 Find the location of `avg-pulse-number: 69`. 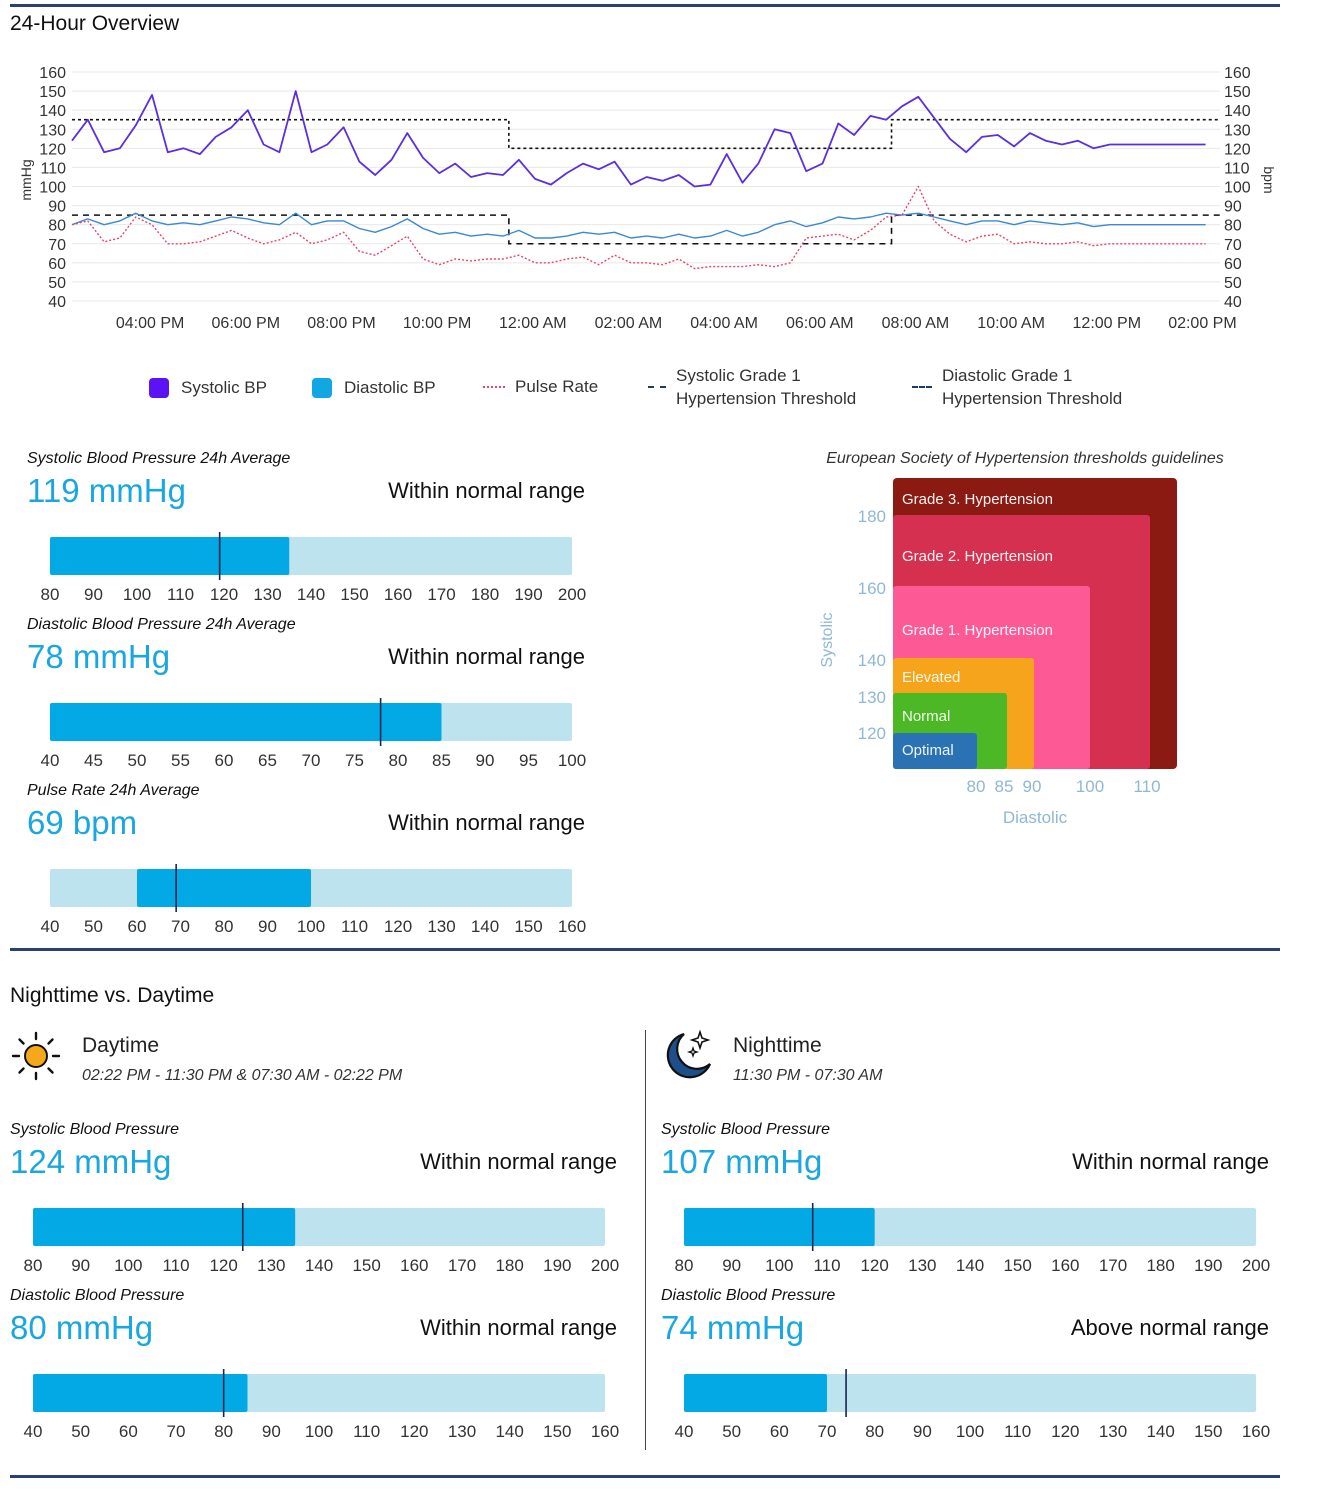

avg-pulse-number: 69 is located at coordinates (45, 822).